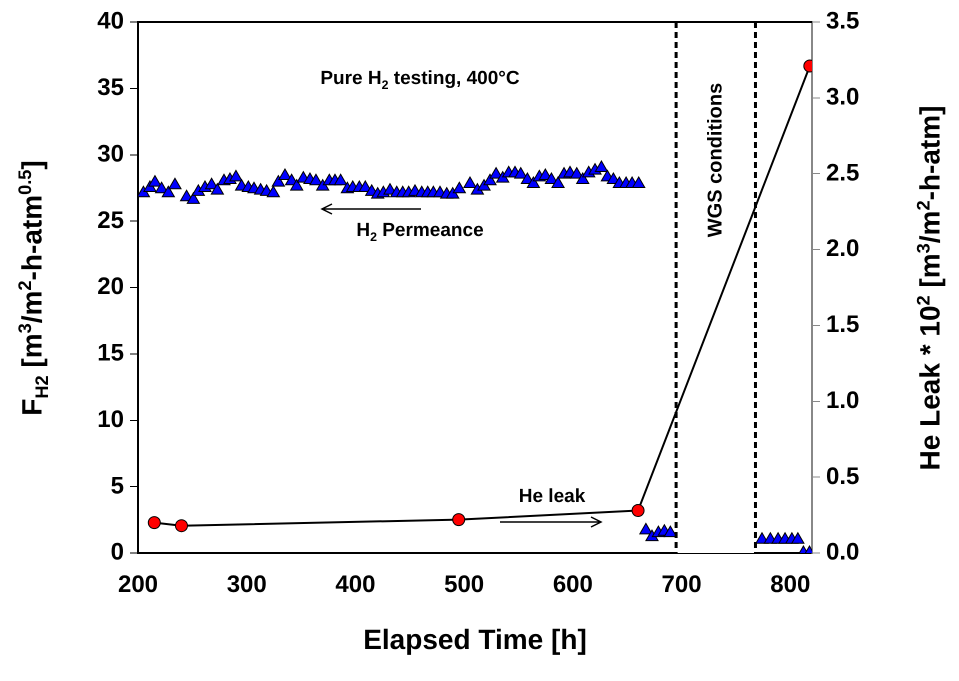 The width and height of the screenshot is (959, 681). I want to click on y-tick-label: 20, so click(110, 286).